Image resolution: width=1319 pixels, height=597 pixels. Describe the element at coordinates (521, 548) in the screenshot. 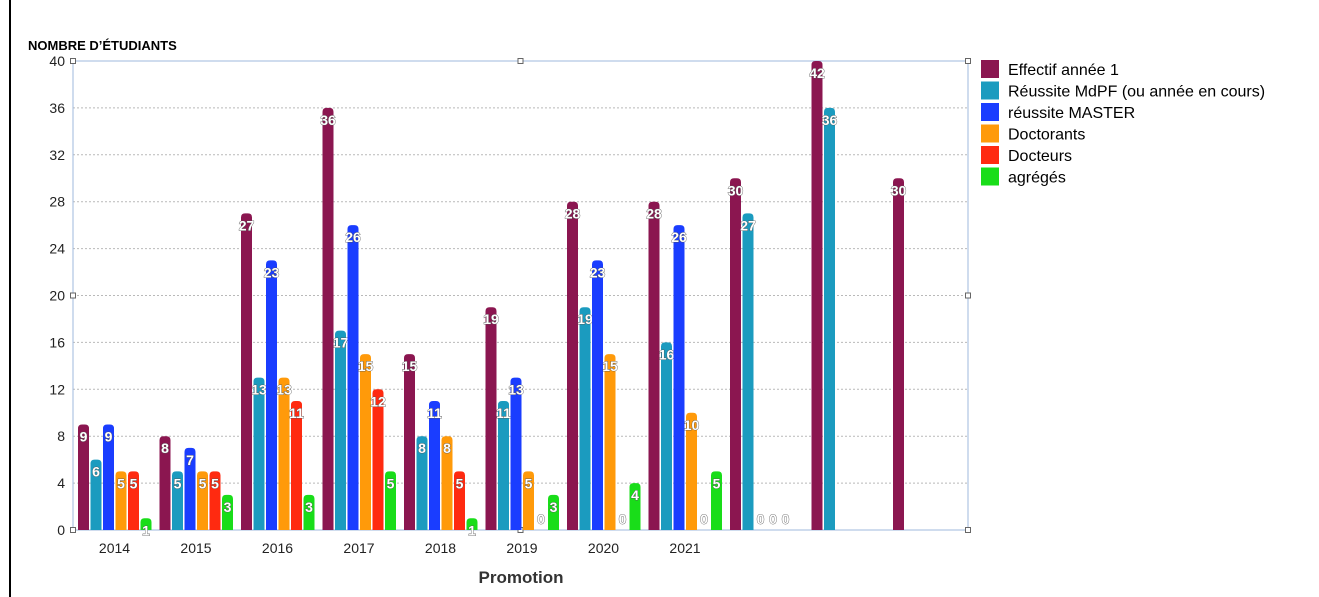

I see `x-tick-label: 2019` at that location.